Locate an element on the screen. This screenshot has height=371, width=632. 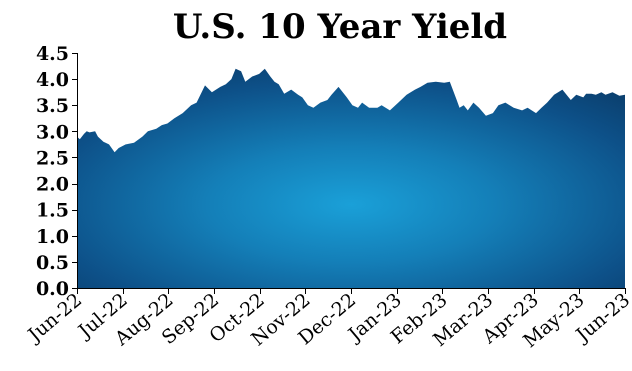
chart-title: U.S. 10 Year Yield is located at coordinates (340, 27).